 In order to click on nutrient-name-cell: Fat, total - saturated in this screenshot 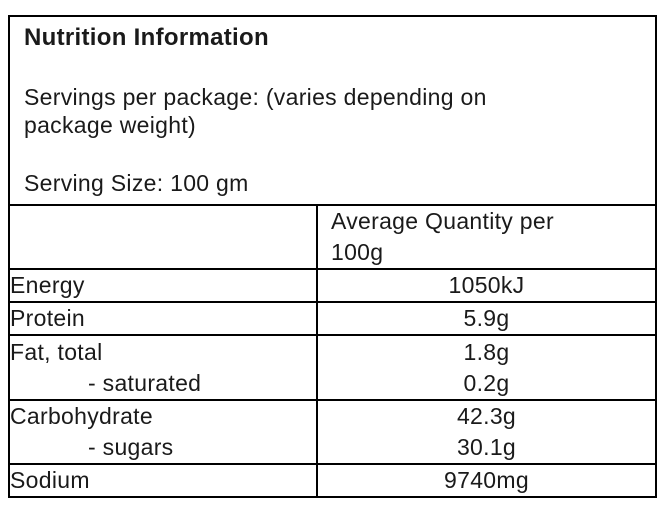, I will do `click(164, 367)`.